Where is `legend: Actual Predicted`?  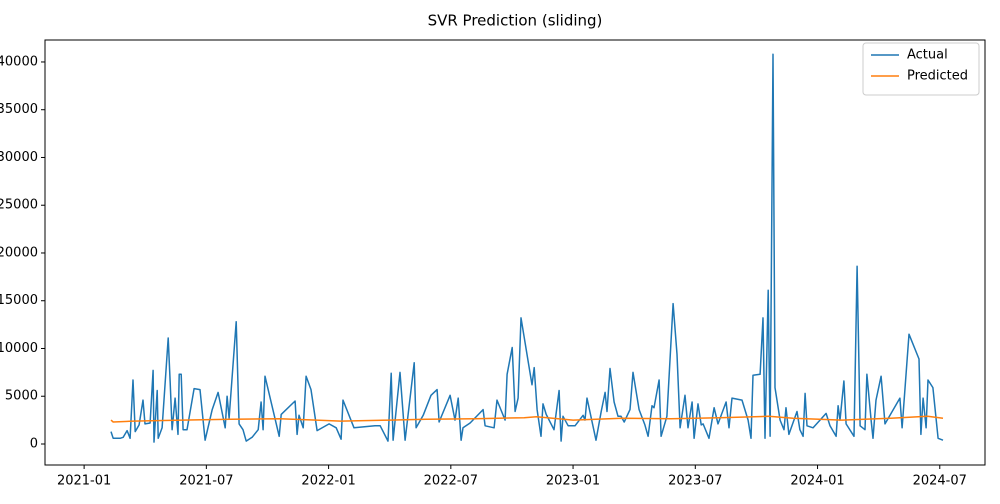 legend: Actual Predicted is located at coordinates (921, 69).